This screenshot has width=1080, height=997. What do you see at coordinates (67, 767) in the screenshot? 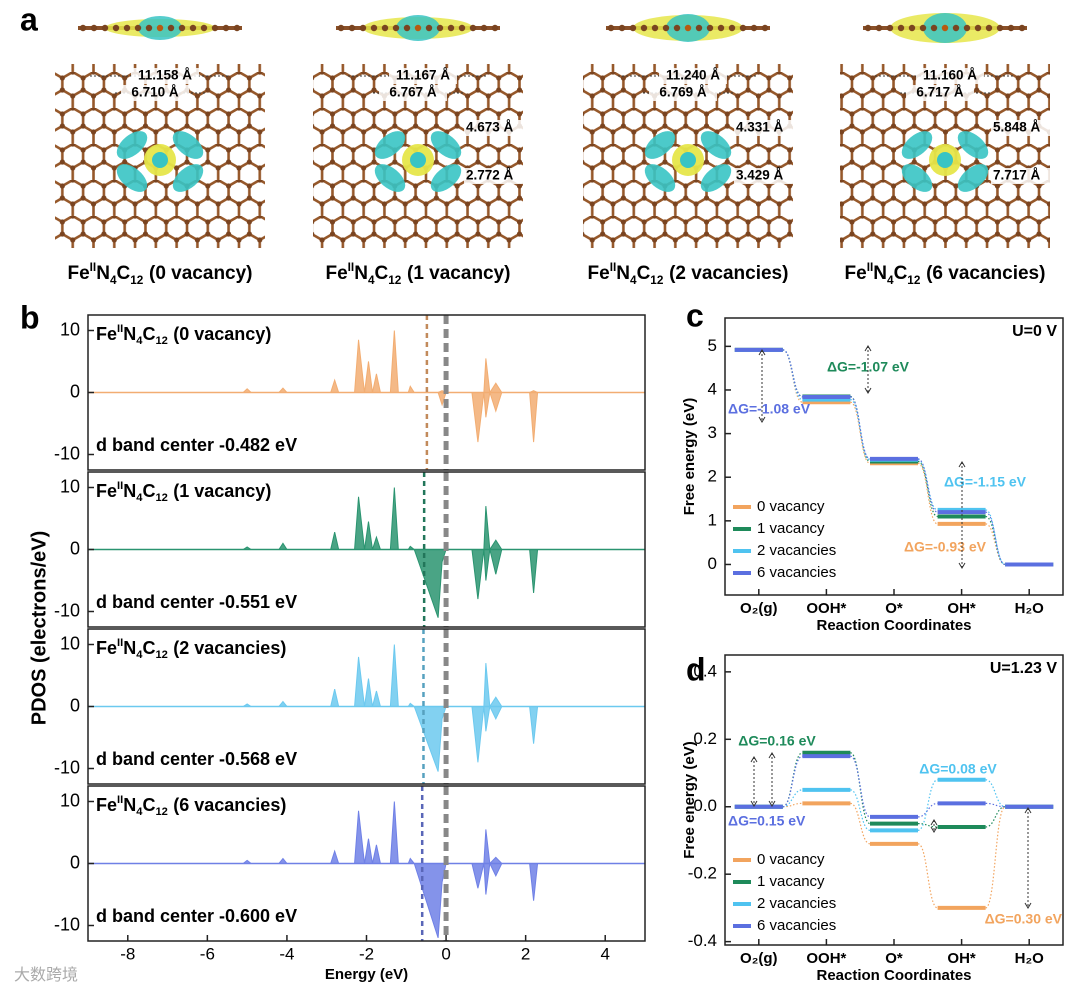
I see `y-tick-label: -10` at bounding box center [67, 767].